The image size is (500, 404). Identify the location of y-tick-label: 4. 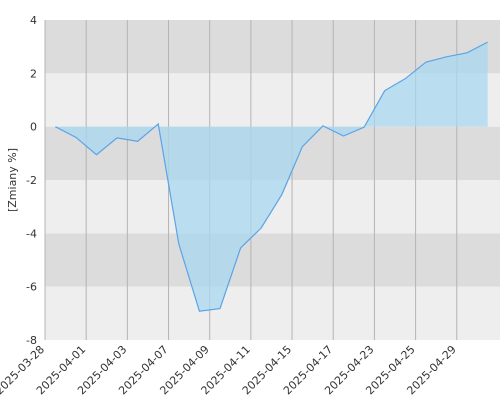
(33, 20).